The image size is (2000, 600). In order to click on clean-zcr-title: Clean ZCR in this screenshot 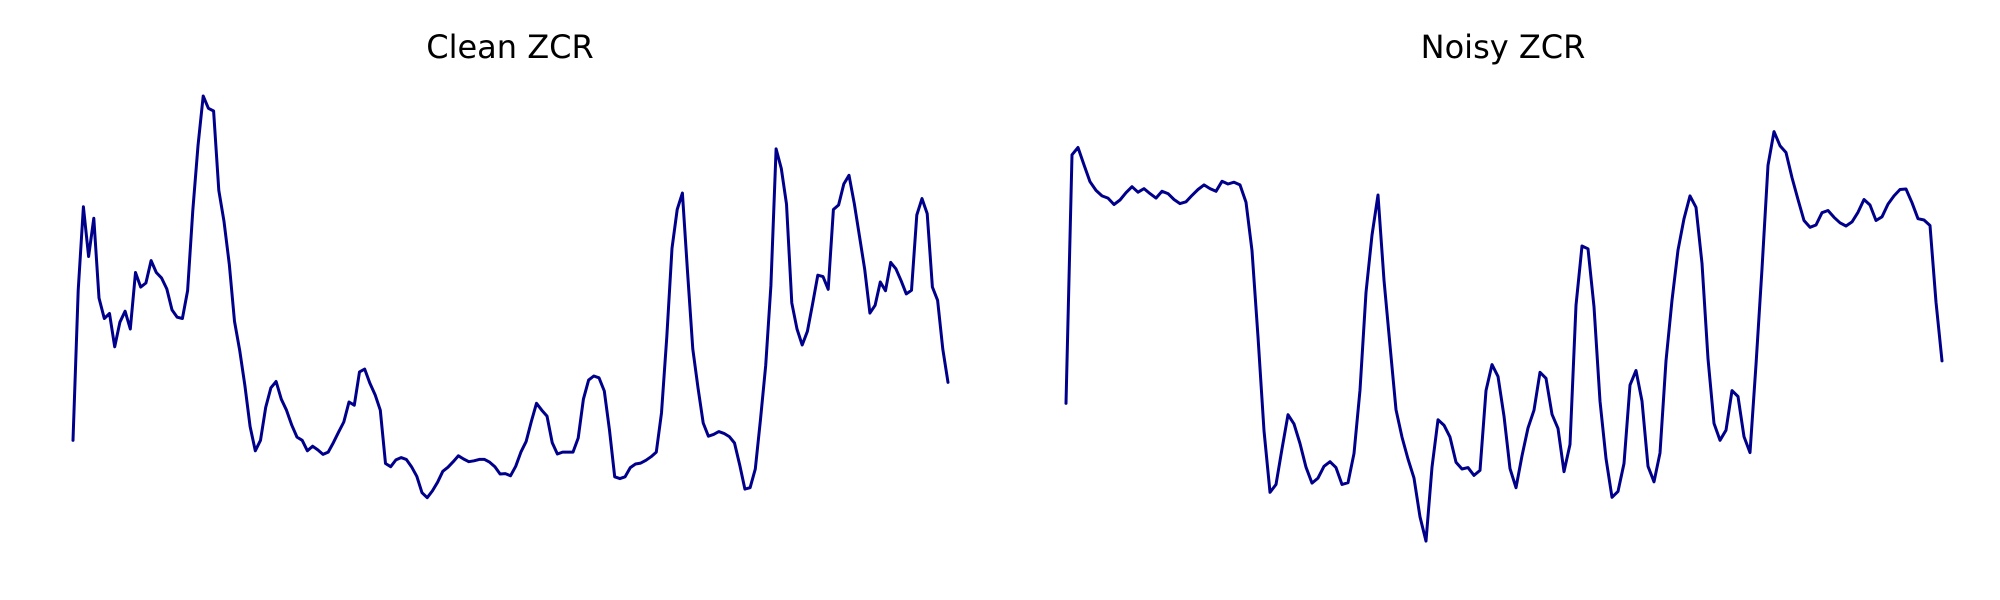, I will do `click(509, 47)`.